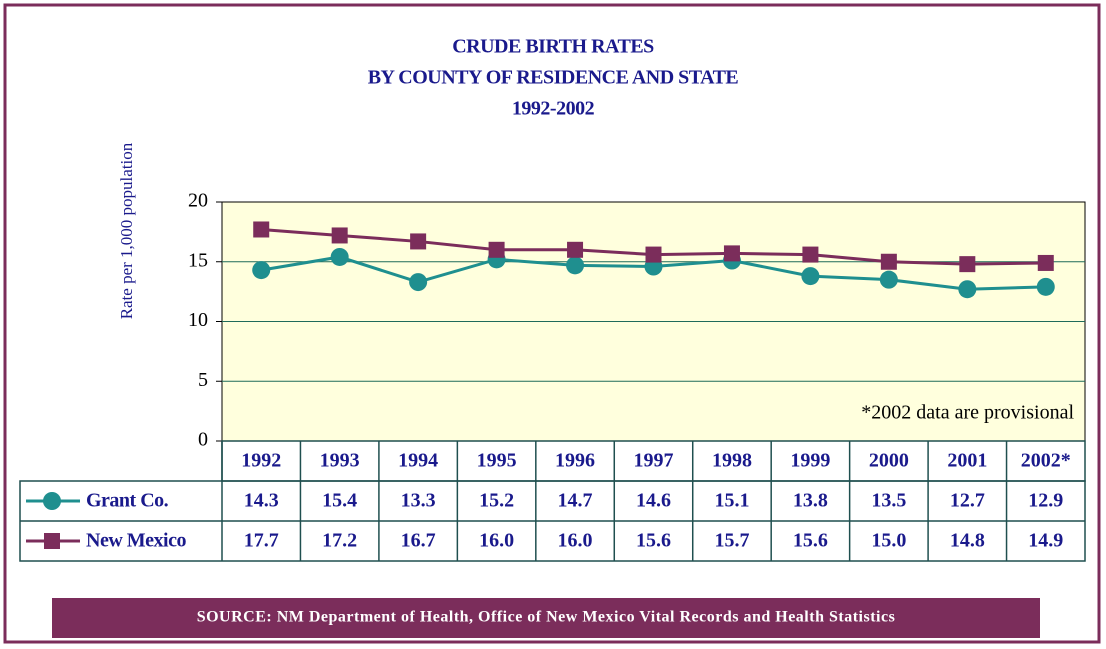 Image resolution: width=1106 pixels, height=649 pixels. What do you see at coordinates (340, 461) in the screenshot?
I see `x-tick-label: 1993` at bounding box center [340, 461].